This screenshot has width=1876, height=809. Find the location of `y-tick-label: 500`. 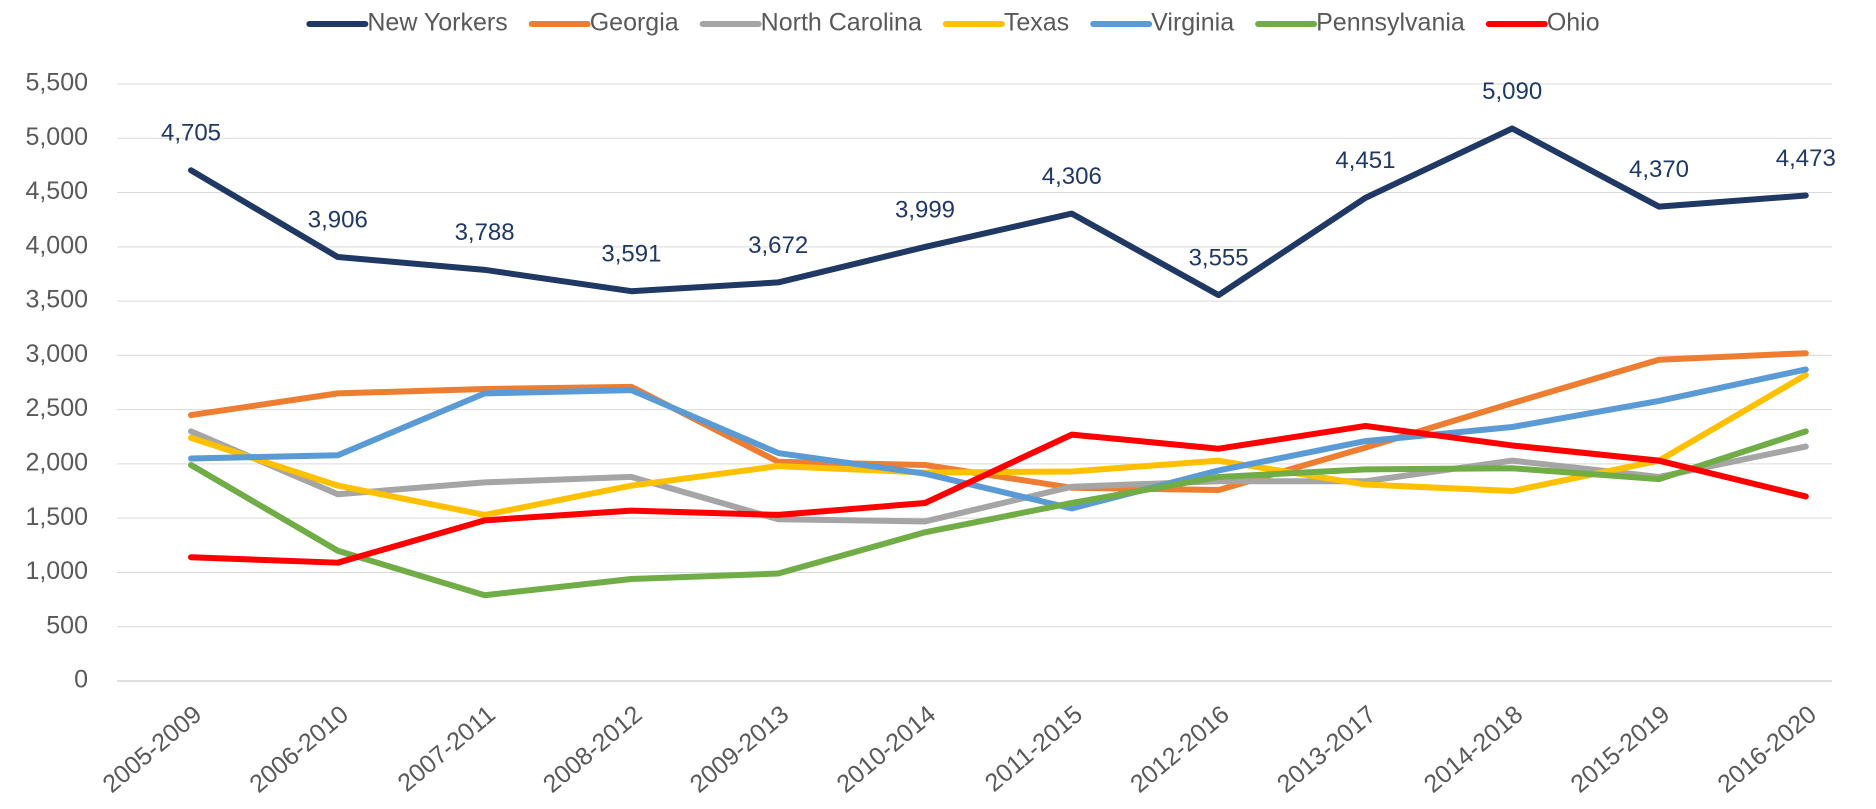

y-tick-label: 500 is located at coordinates (67, 625).